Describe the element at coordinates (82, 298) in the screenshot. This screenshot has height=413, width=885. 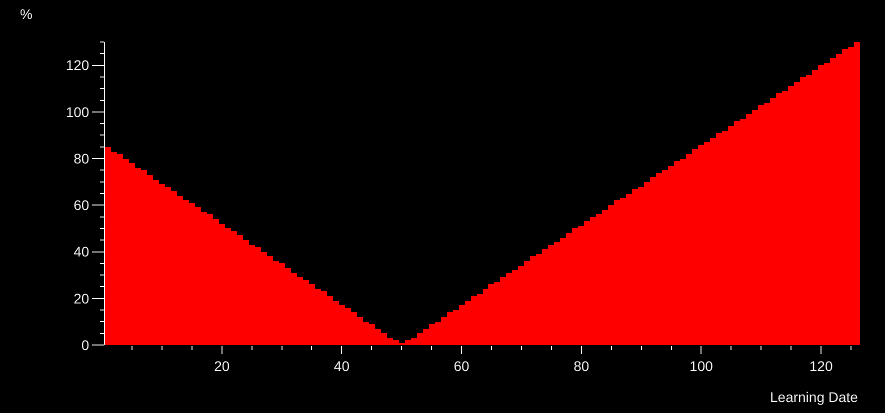
I see `y-tick-label: 20` at that location.